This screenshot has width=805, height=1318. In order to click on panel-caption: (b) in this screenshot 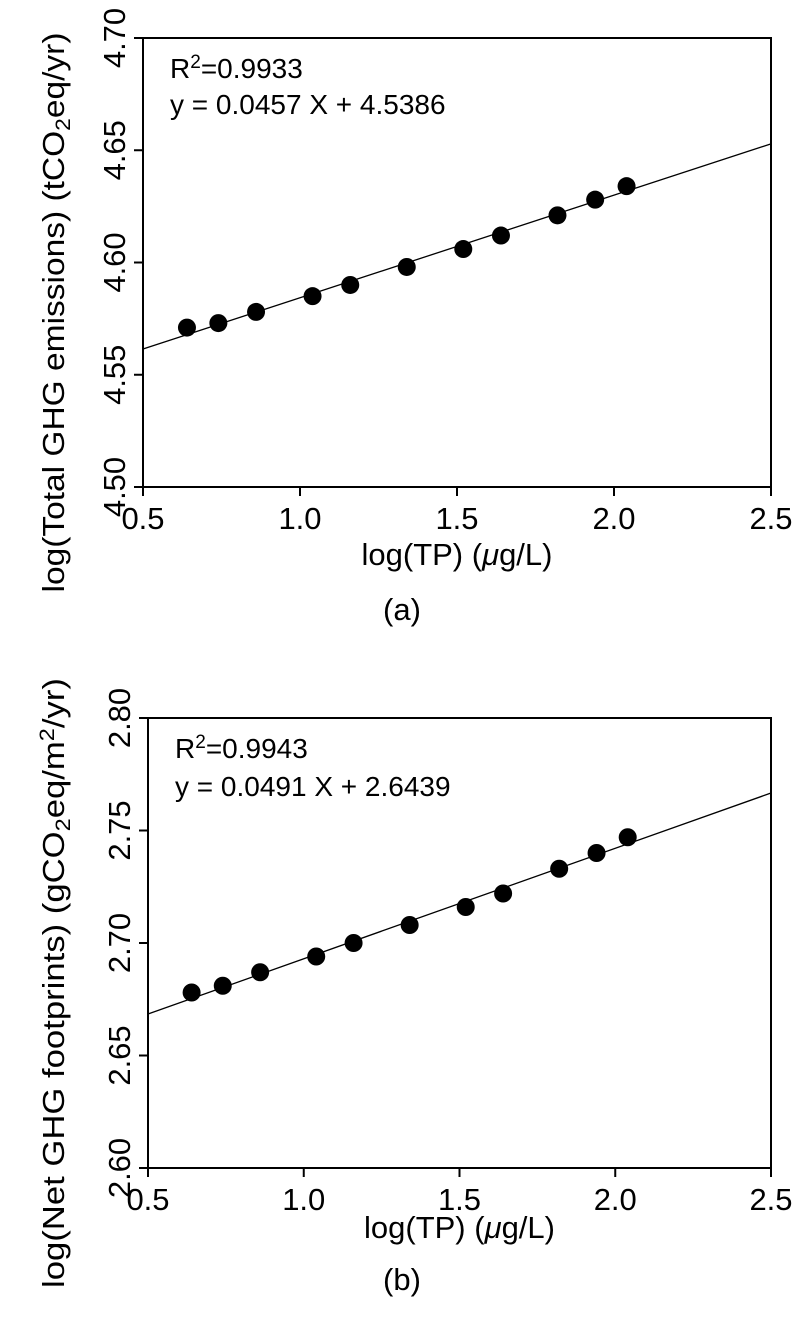, I will do `click(402, 1279)`.